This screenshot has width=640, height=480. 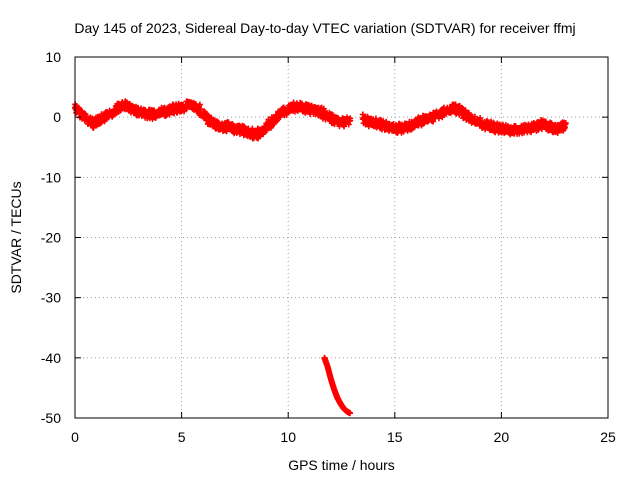 I want to click on x-tick-label: 0, so click(x=75, y=437).